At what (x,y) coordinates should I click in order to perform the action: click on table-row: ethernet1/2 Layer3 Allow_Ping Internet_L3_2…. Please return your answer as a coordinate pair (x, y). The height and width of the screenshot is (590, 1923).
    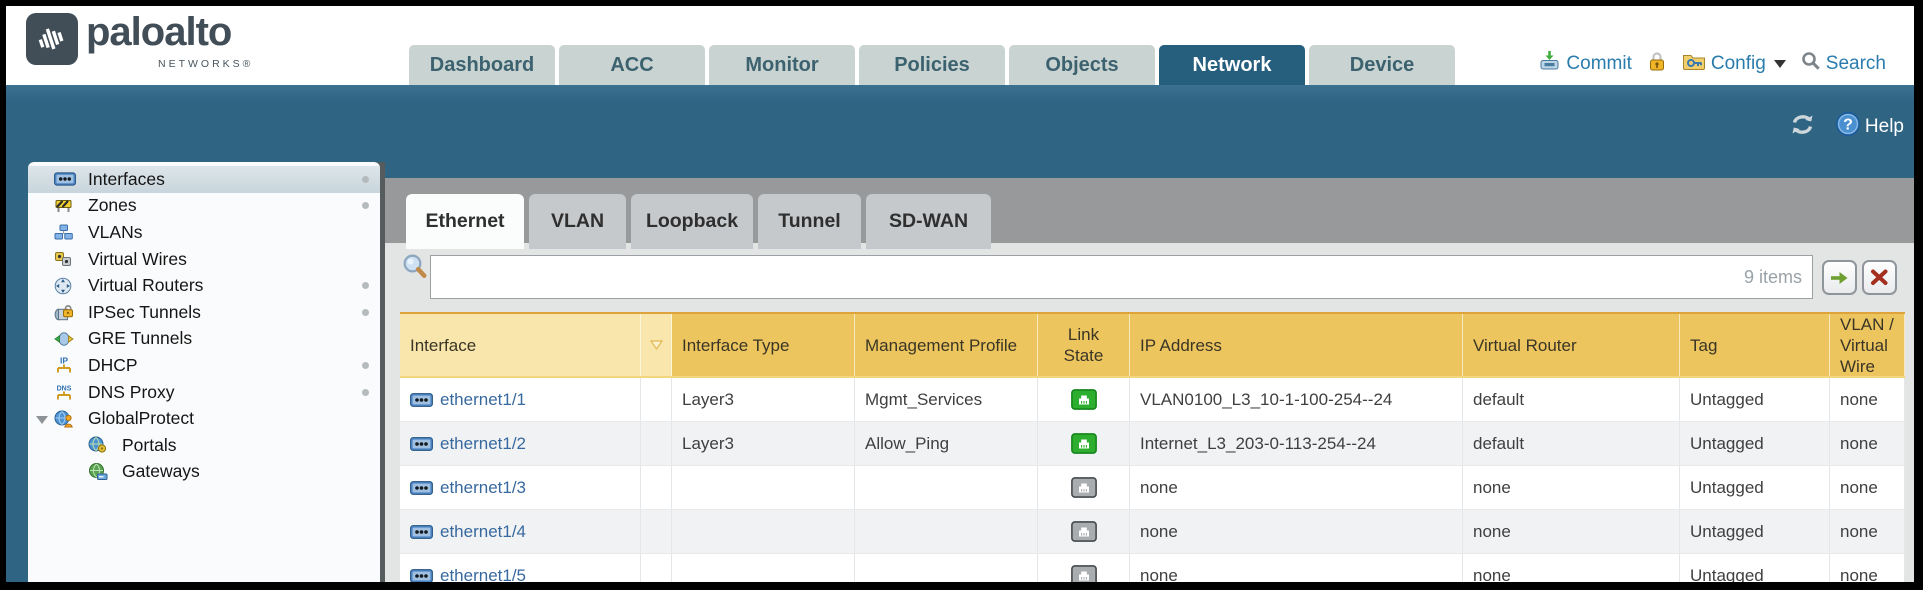
    Looking at the image, I should click on (1152, 444).